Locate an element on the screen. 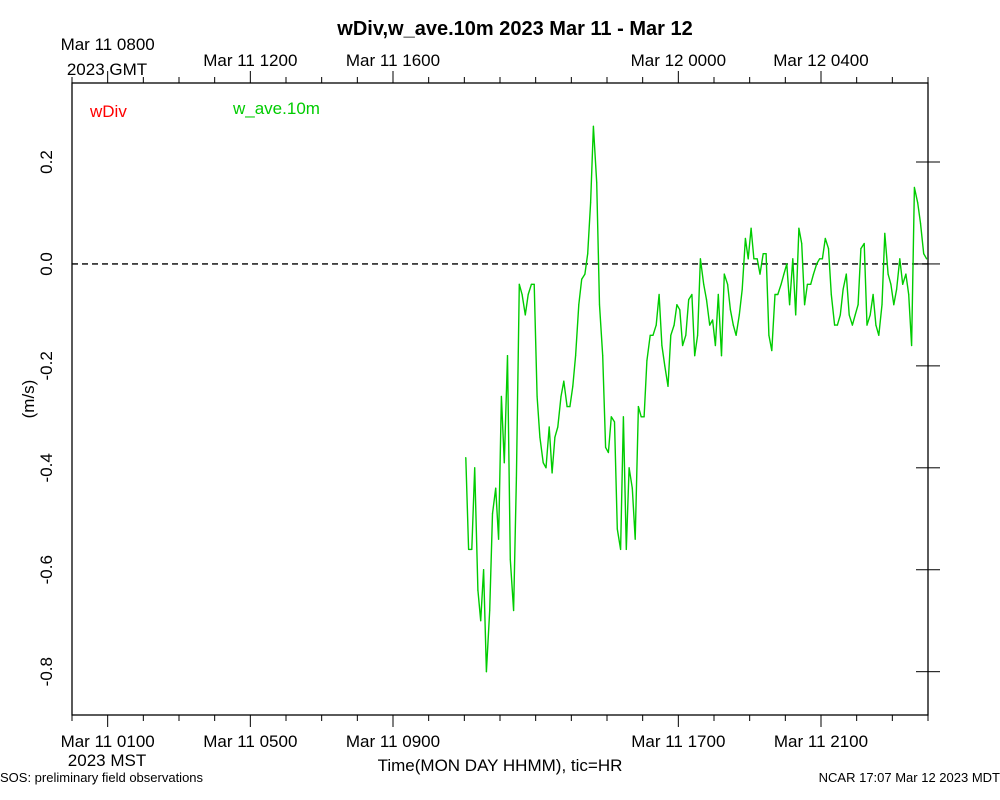  x-tick-label-bottom: Mar 11 0900 is located at coordinates (393, 741).